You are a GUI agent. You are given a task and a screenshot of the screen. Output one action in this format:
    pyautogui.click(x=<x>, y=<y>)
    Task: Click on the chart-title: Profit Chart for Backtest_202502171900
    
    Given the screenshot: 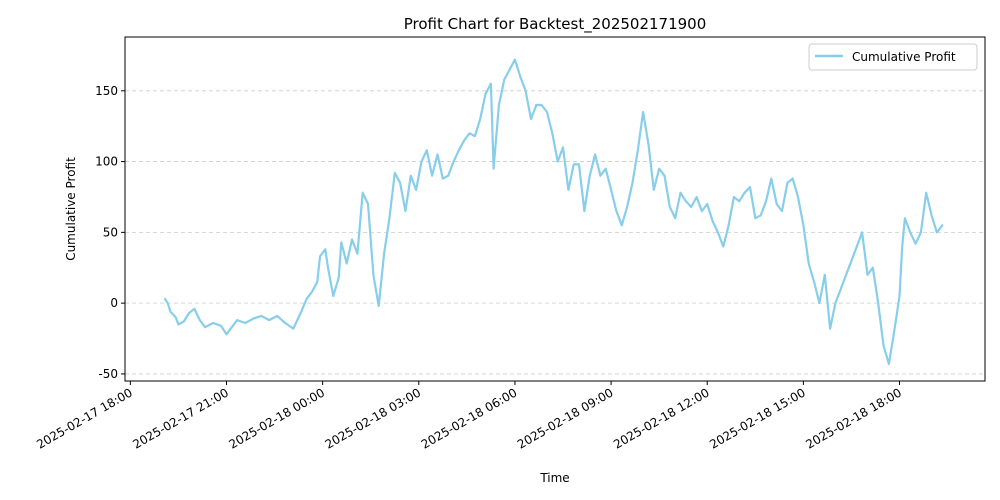 What is the action you would take?
    pyautogui.click(x=555, y=24)
    